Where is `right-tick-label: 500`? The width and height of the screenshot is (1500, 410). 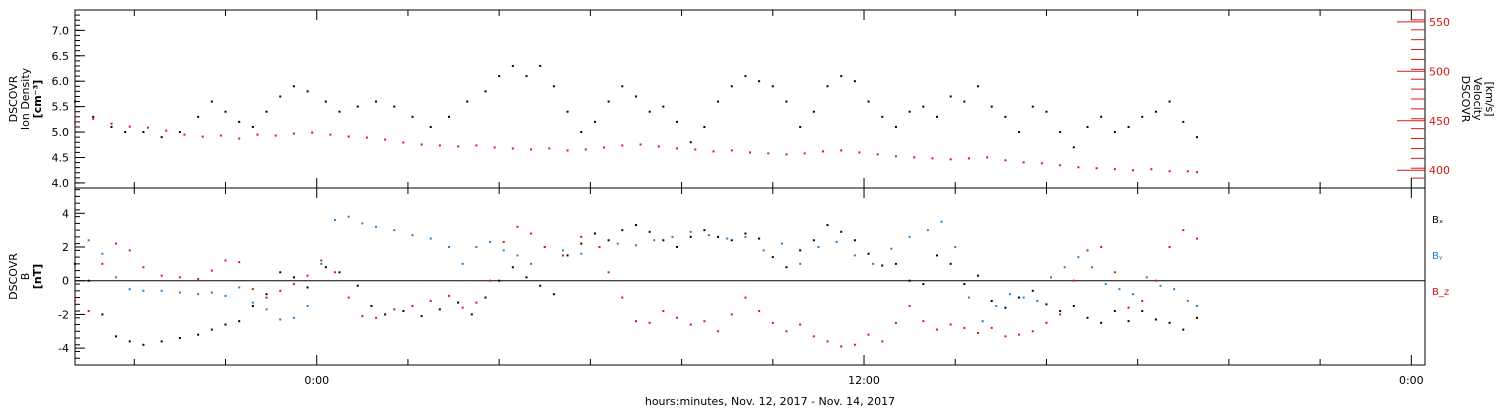 right-tick-label: 500 is located at coordinates (1439, 71).